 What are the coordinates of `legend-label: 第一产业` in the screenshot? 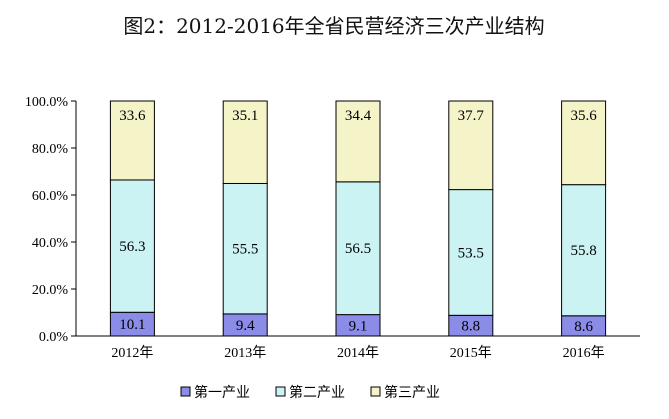 It's located at (222, 392).